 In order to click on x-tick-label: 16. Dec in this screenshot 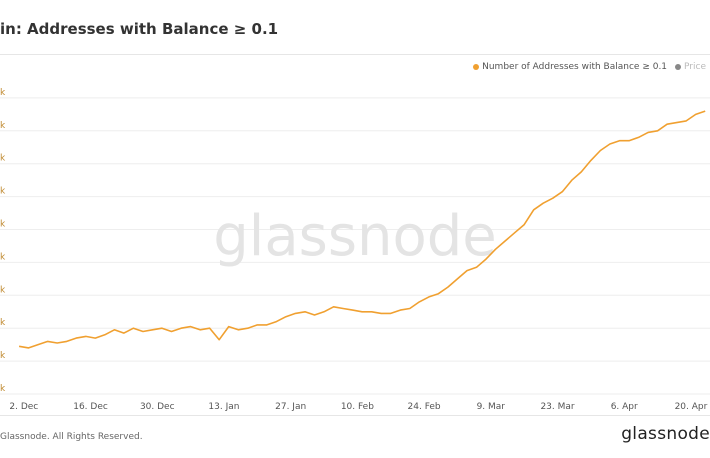, I will do `click(90, 407)`.